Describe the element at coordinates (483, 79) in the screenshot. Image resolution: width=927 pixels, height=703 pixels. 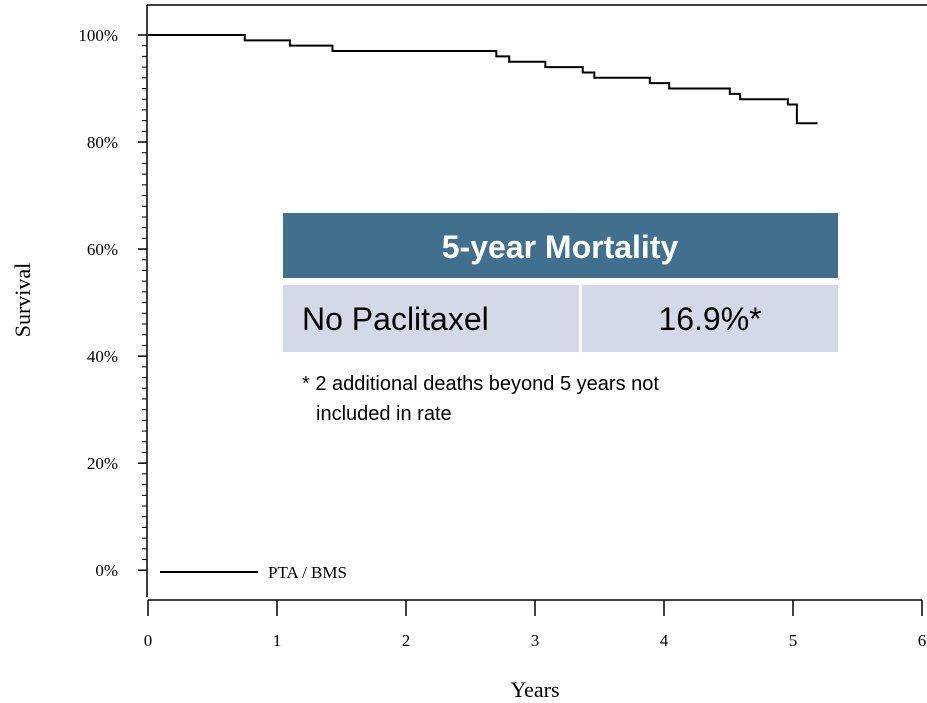
I see `survival-line` at that location.